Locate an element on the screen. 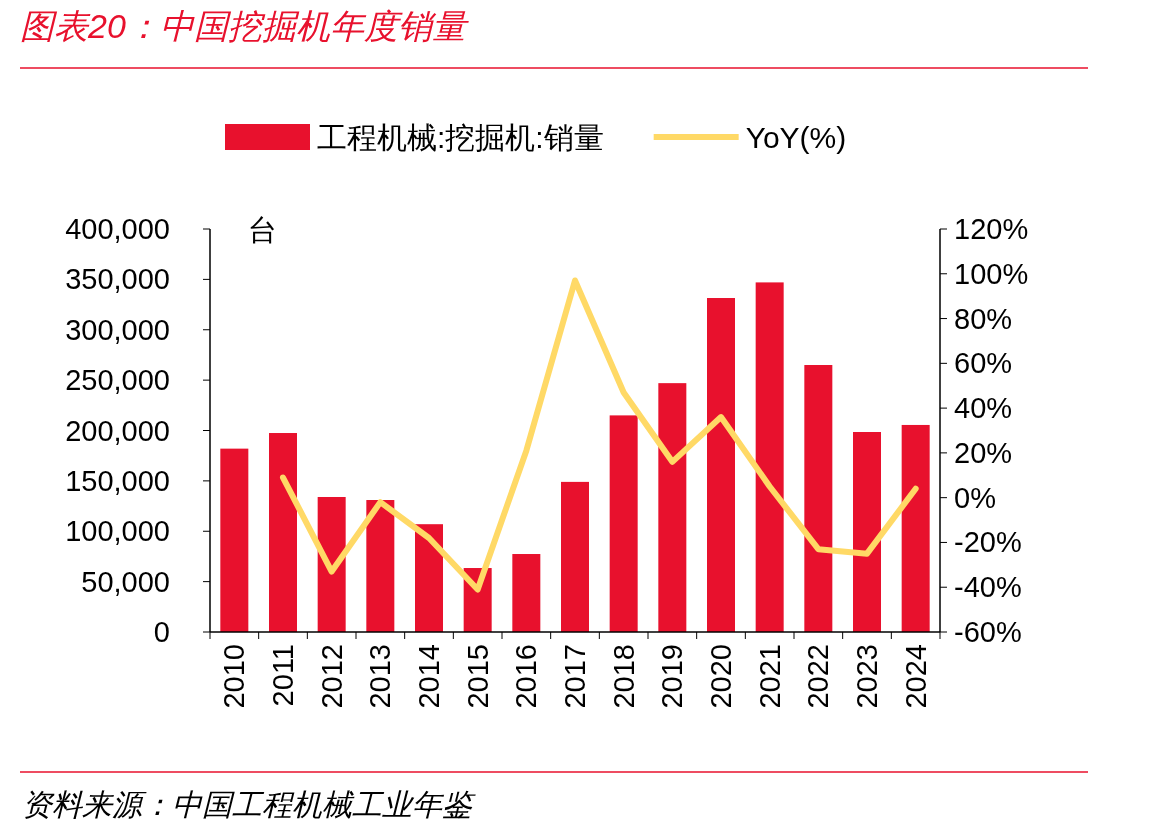 This screenshot has height=838, width=1149. y2-tick-label: 0% is located at coordinates (975, 497).